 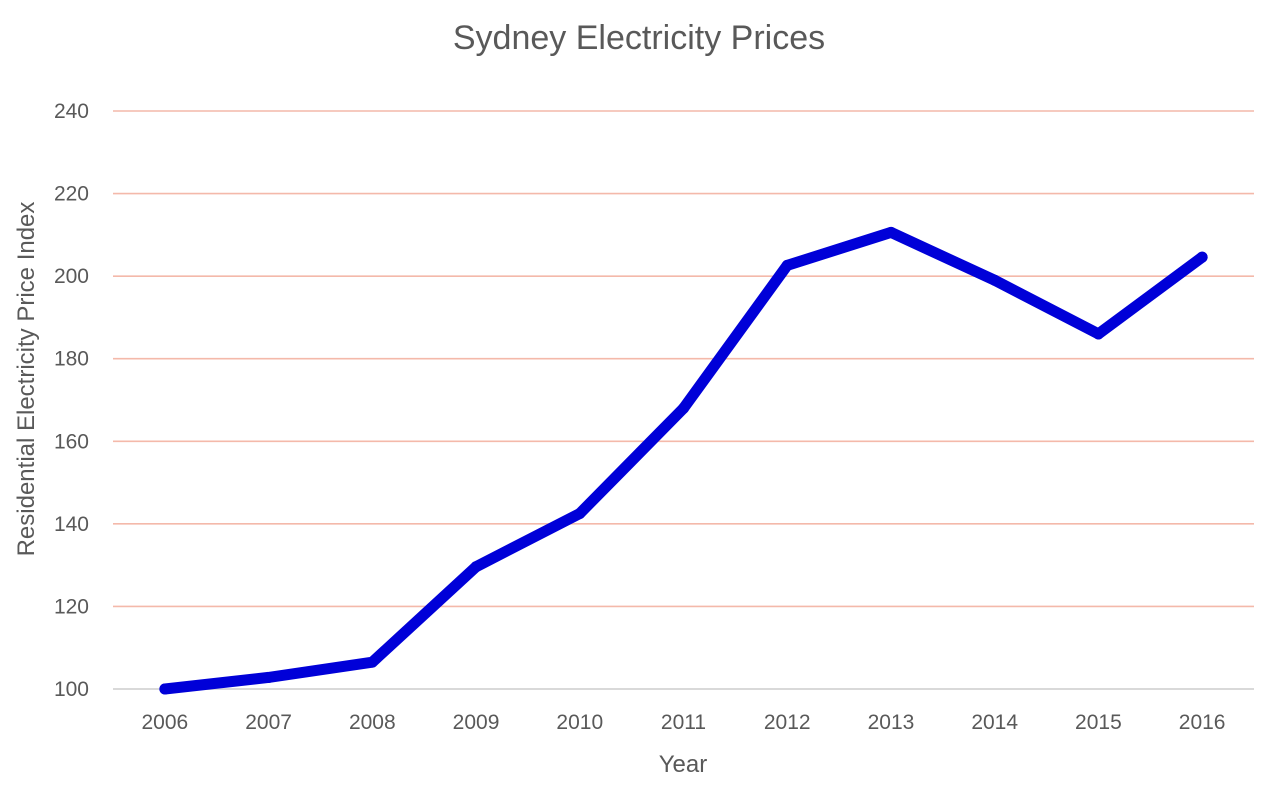 What do you see at coordinates (71, 606) in the screenshot?
I see `y-tick-label: 120` at bounding box center [71, 606].